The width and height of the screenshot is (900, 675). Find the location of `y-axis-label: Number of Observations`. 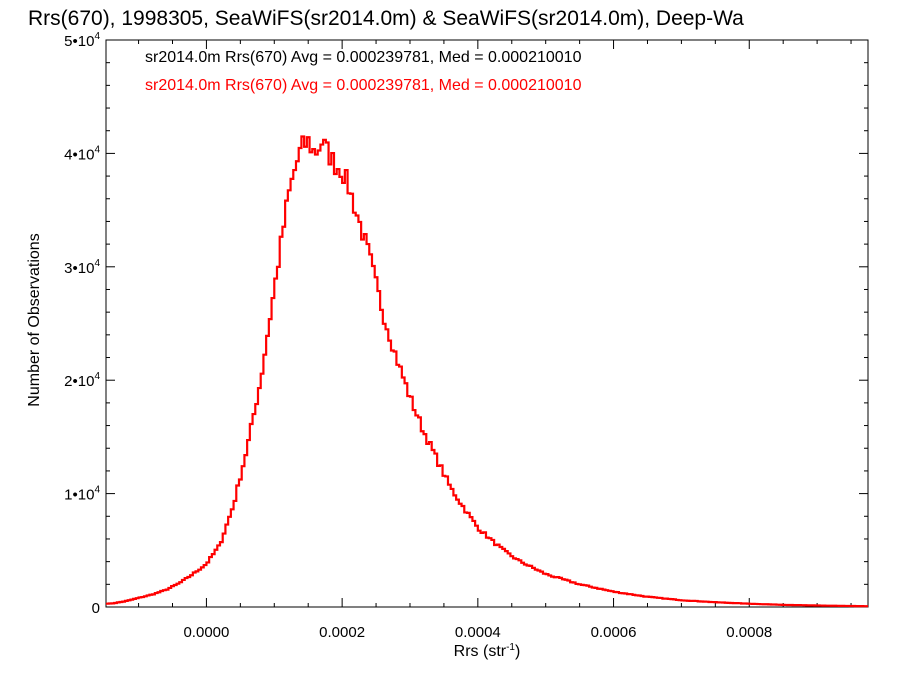

y-axis-label: Number of Observations is located at coordinates (34, 319).